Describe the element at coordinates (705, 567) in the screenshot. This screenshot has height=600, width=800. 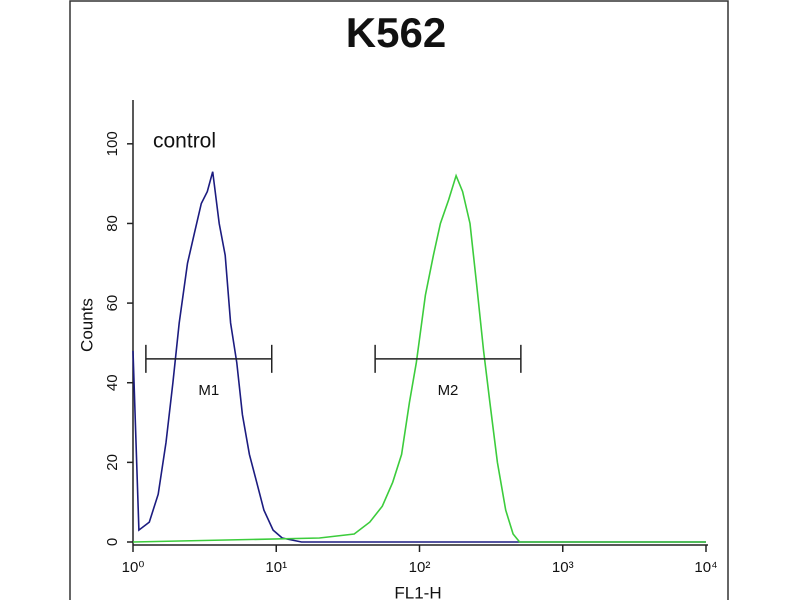
I see `x-tick-label: 10⁴` at that location.